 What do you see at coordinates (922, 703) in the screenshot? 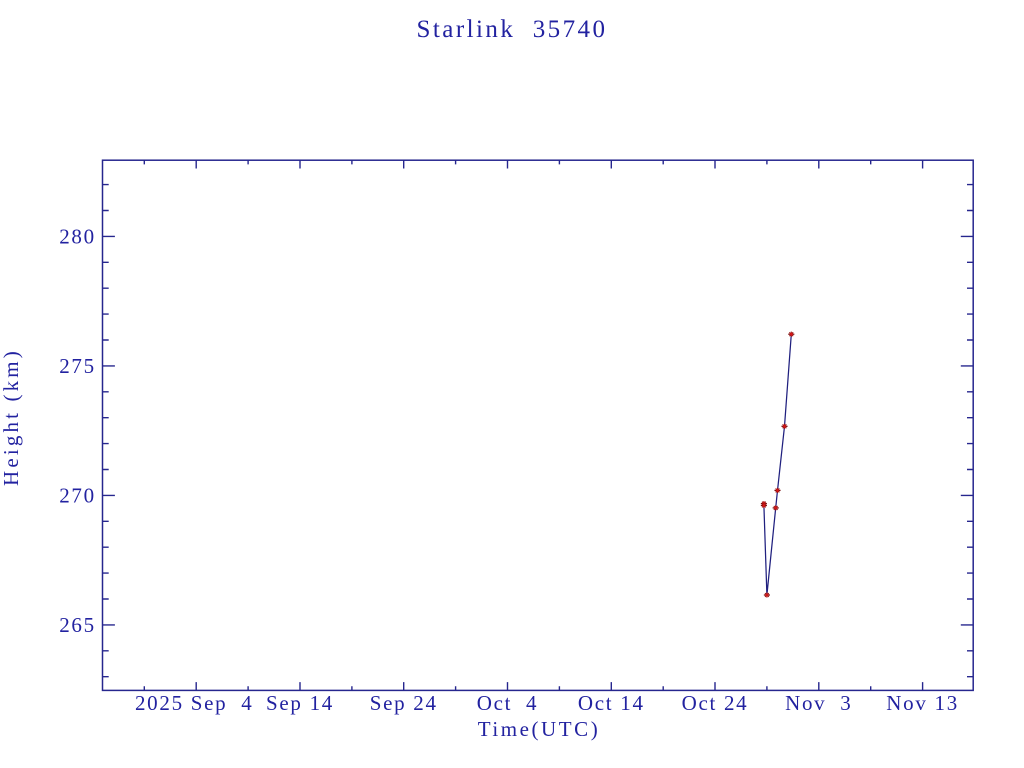
I see `svg-text: Nov 13` at bounding box center [922, 703].